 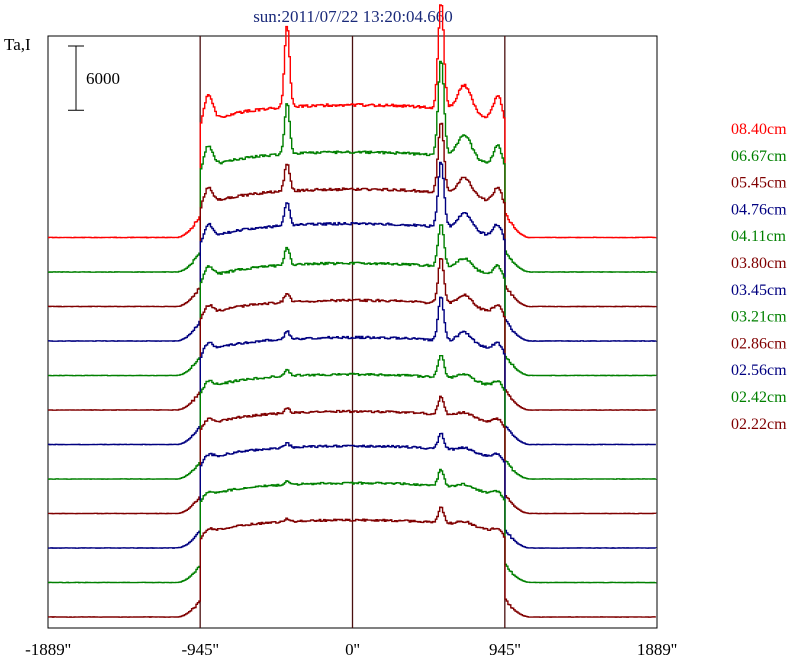 I want to click on legend-entry-02.22cm: 02.22cm, so click(x=759, y=424).